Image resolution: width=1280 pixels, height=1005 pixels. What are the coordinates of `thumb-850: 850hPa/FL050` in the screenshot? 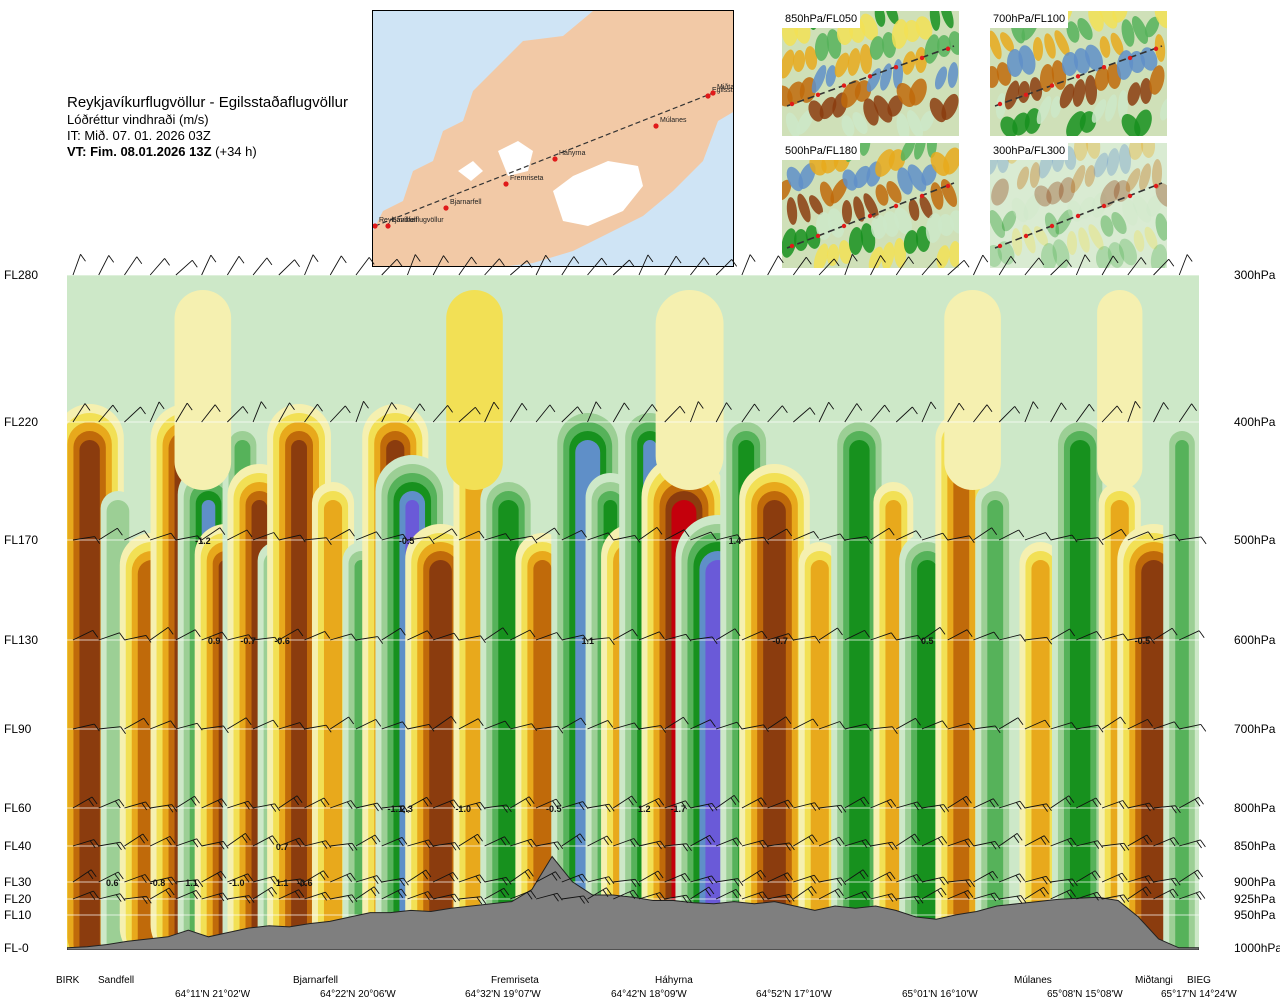 It's located at (870, 73).